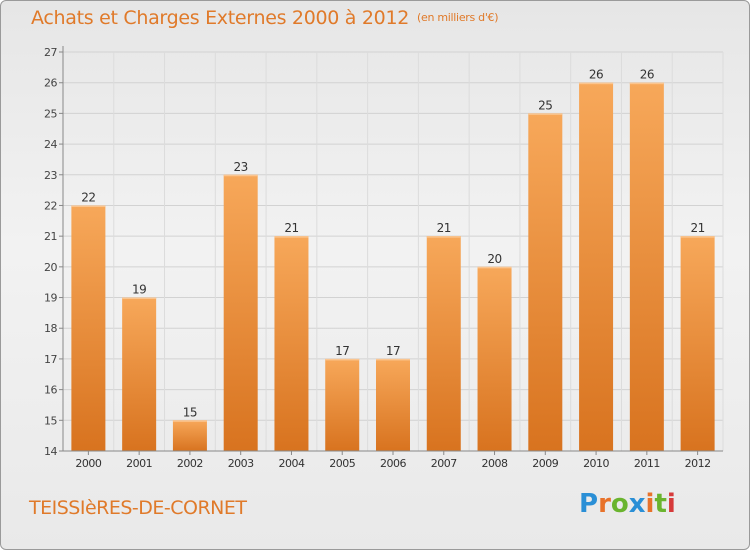  Describe the element at coordinates (241, 463) in the screenshot. I see `x-tick-label: 2003` at that location.